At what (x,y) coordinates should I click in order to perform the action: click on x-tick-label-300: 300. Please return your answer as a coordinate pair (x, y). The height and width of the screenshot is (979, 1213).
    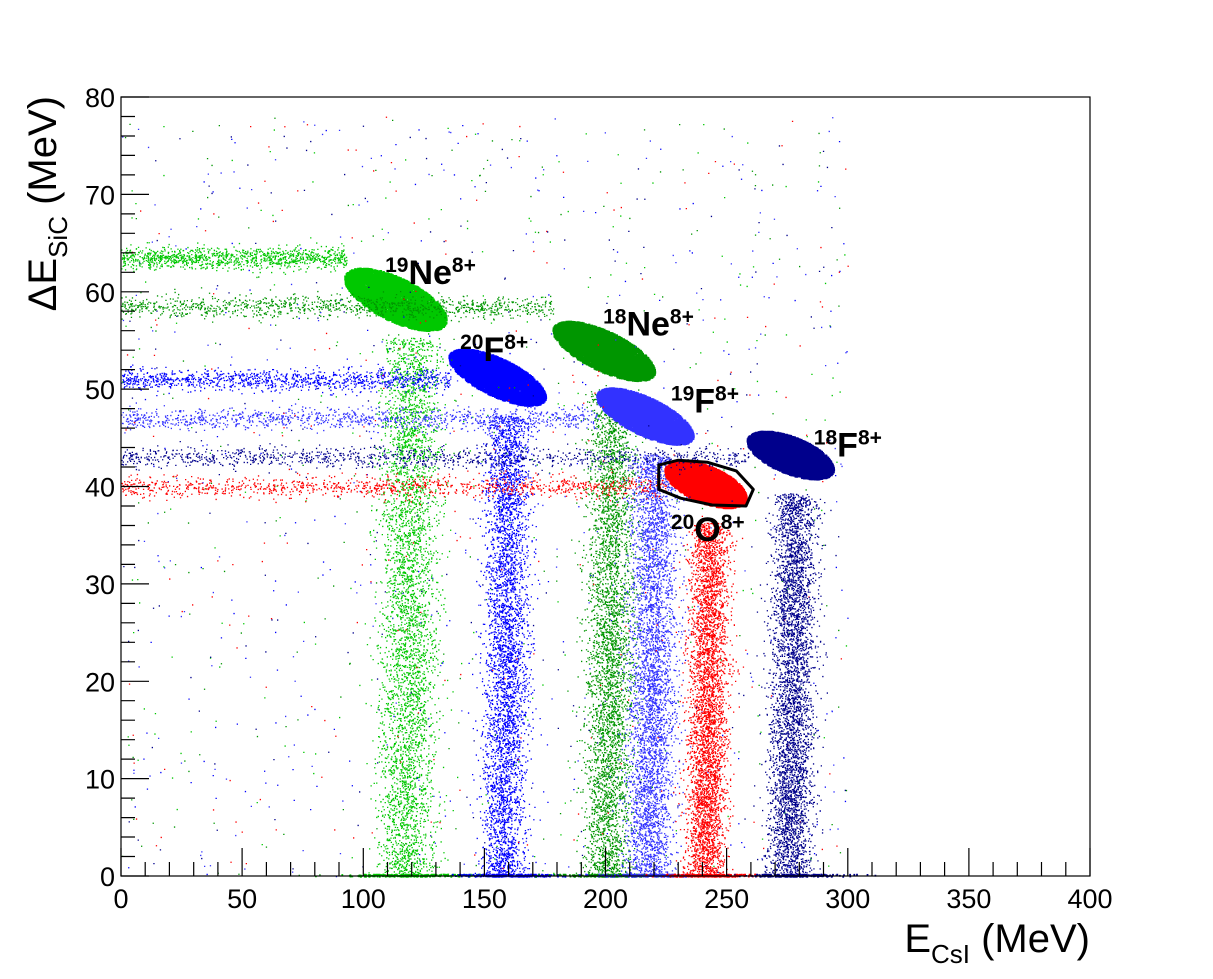
    Looking at the image, I should click on (847, 899).